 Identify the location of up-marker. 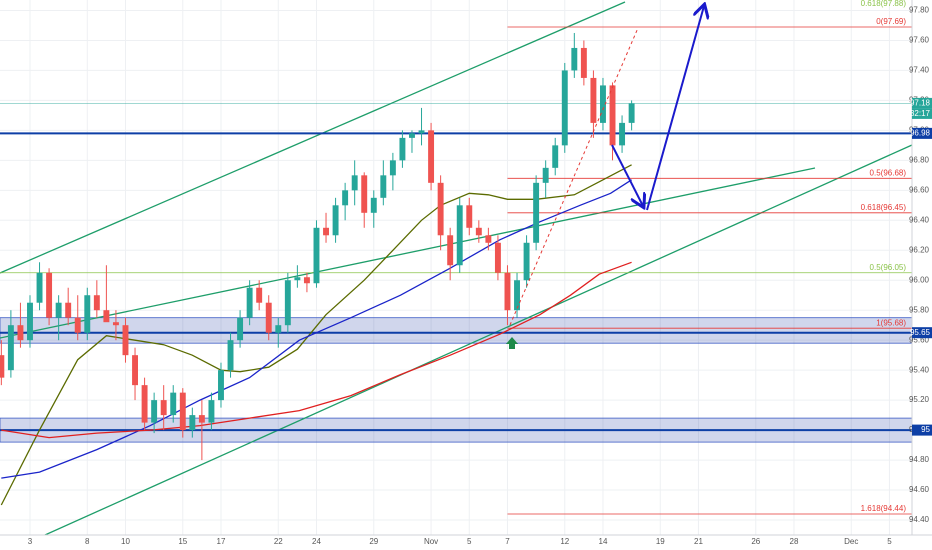
(512, 343).